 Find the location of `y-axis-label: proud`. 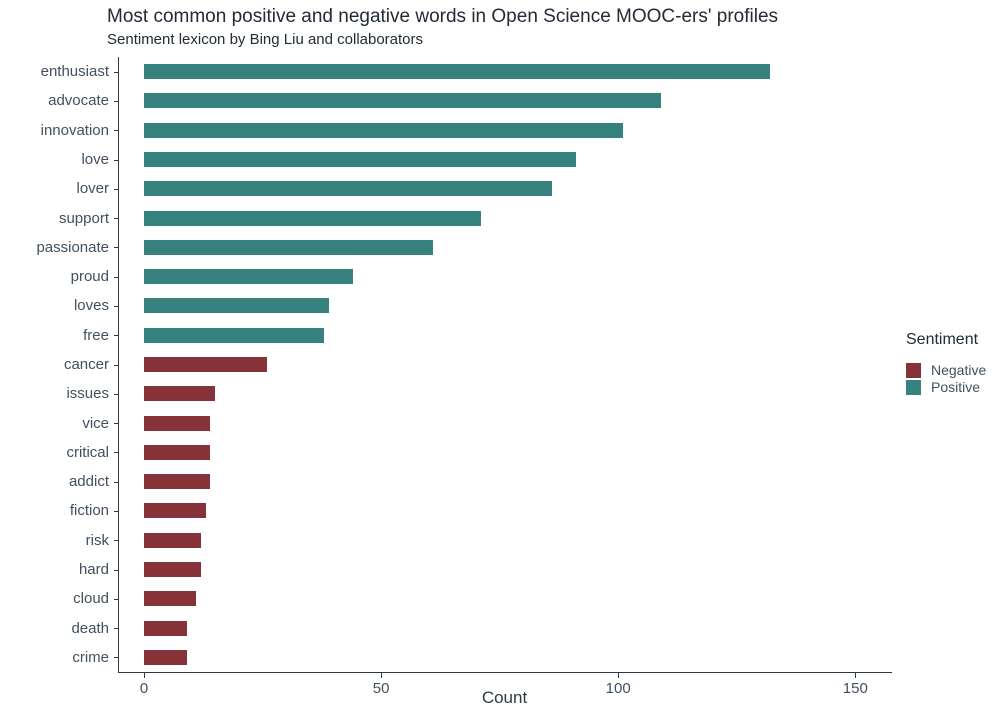

y-axis-label: proud is located at coordinates (89, 277).